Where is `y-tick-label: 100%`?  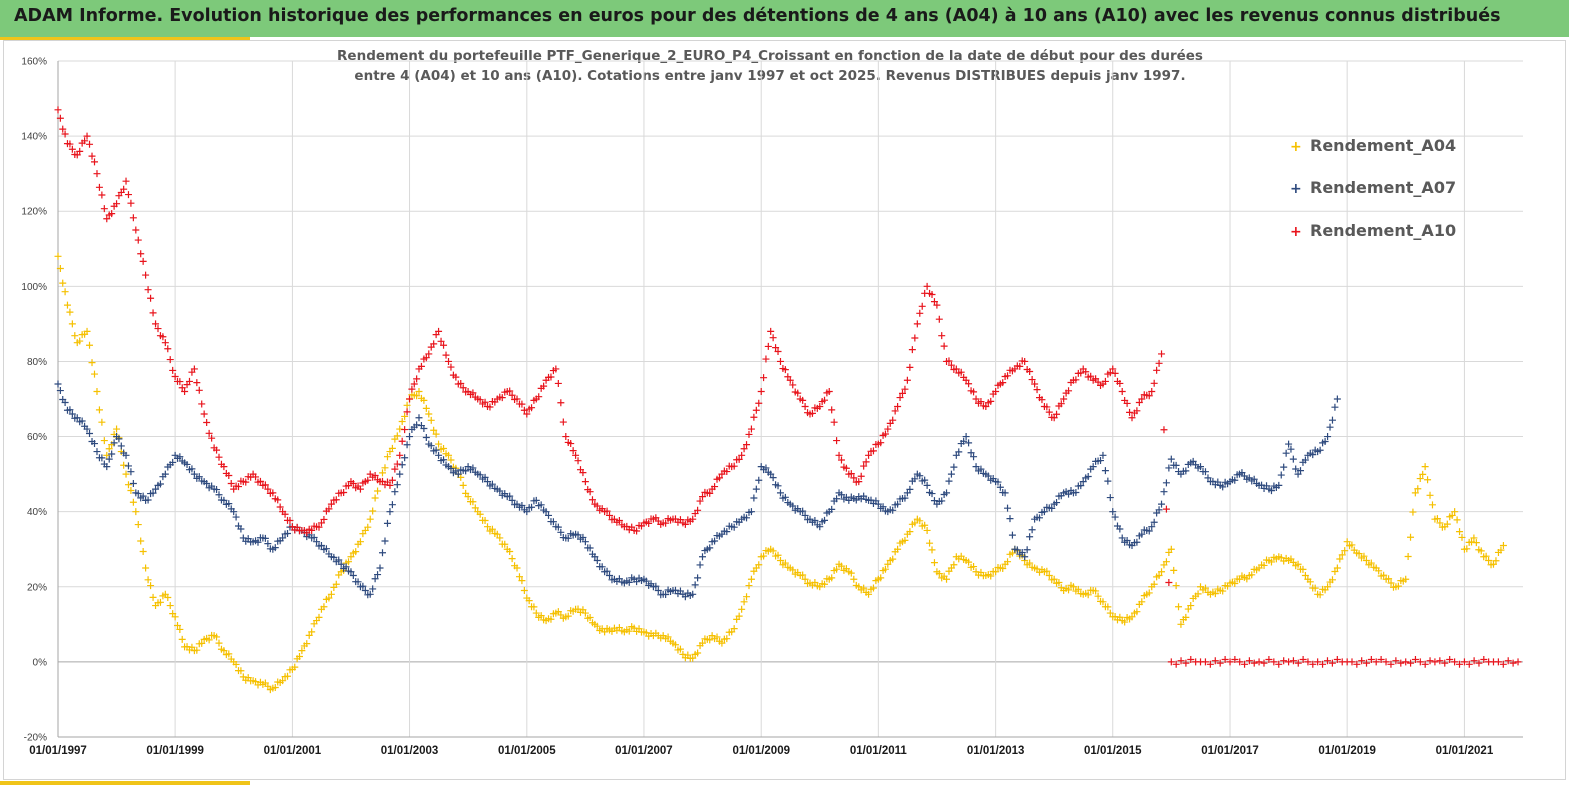
y-tick-label: 100% is located at coordinates (34, 287).